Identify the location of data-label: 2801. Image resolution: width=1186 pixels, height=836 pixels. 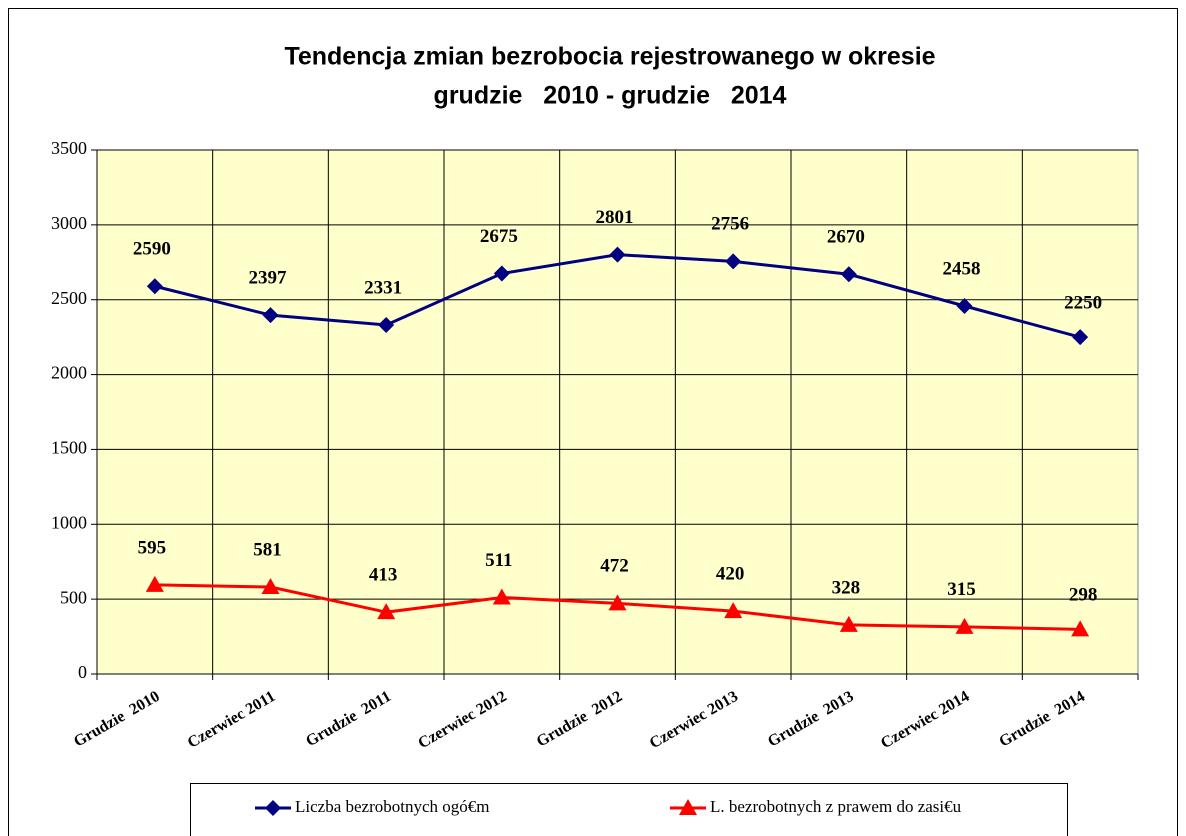
(615, 217).